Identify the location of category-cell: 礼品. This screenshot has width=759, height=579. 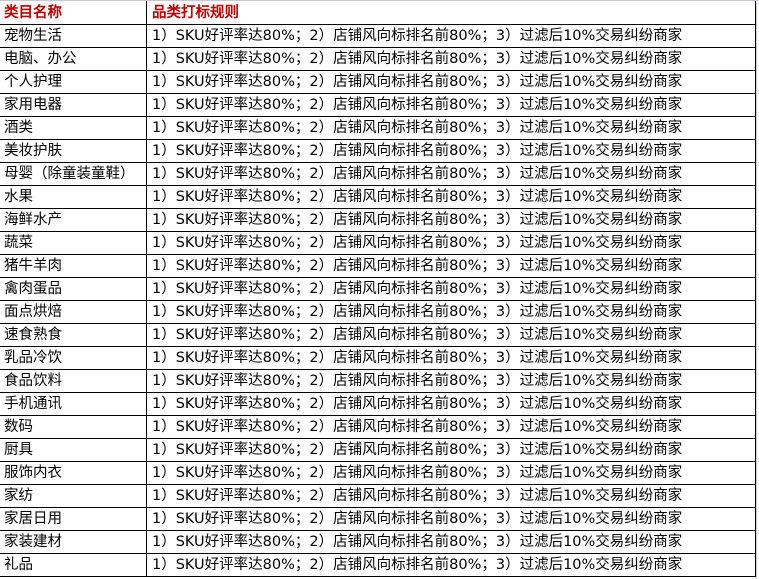
(73, 565).